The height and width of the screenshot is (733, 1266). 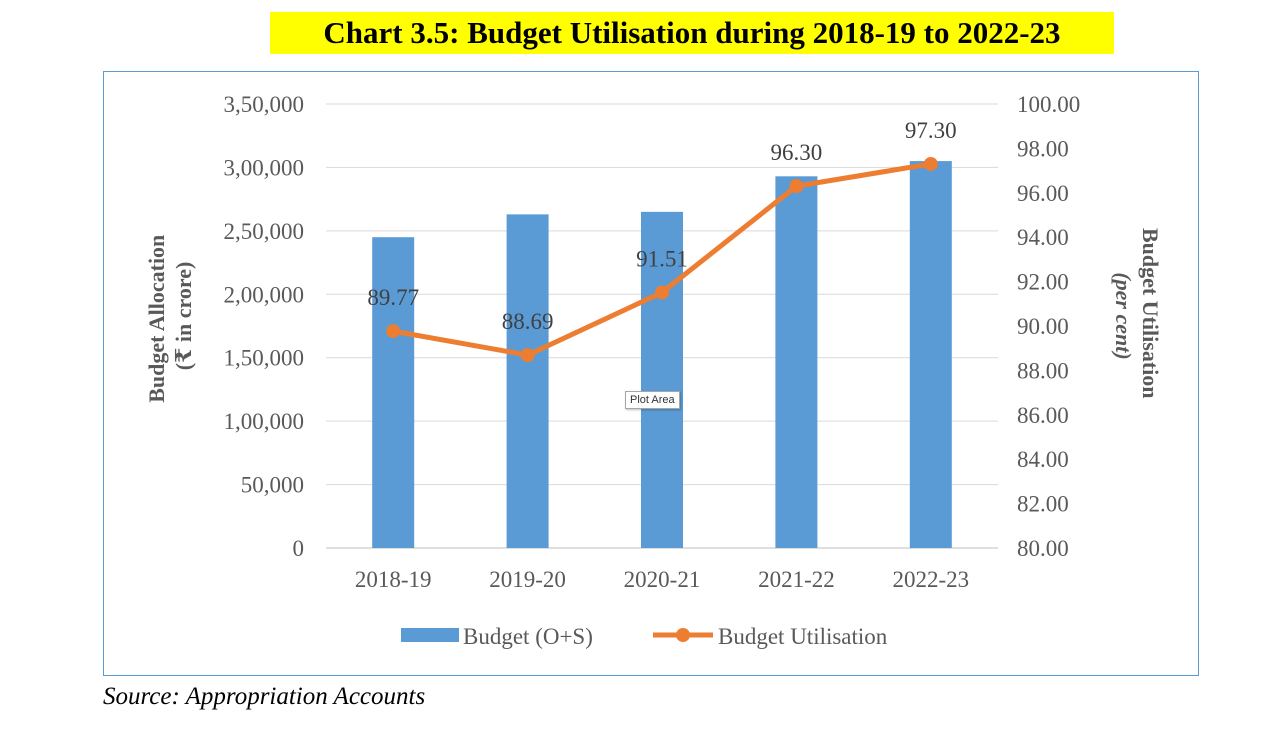 What do you see at coordinates (264, 231) in the screenshot?
I see `y-left-tick-label: 2,50,000` at bounding box center [264, 231].